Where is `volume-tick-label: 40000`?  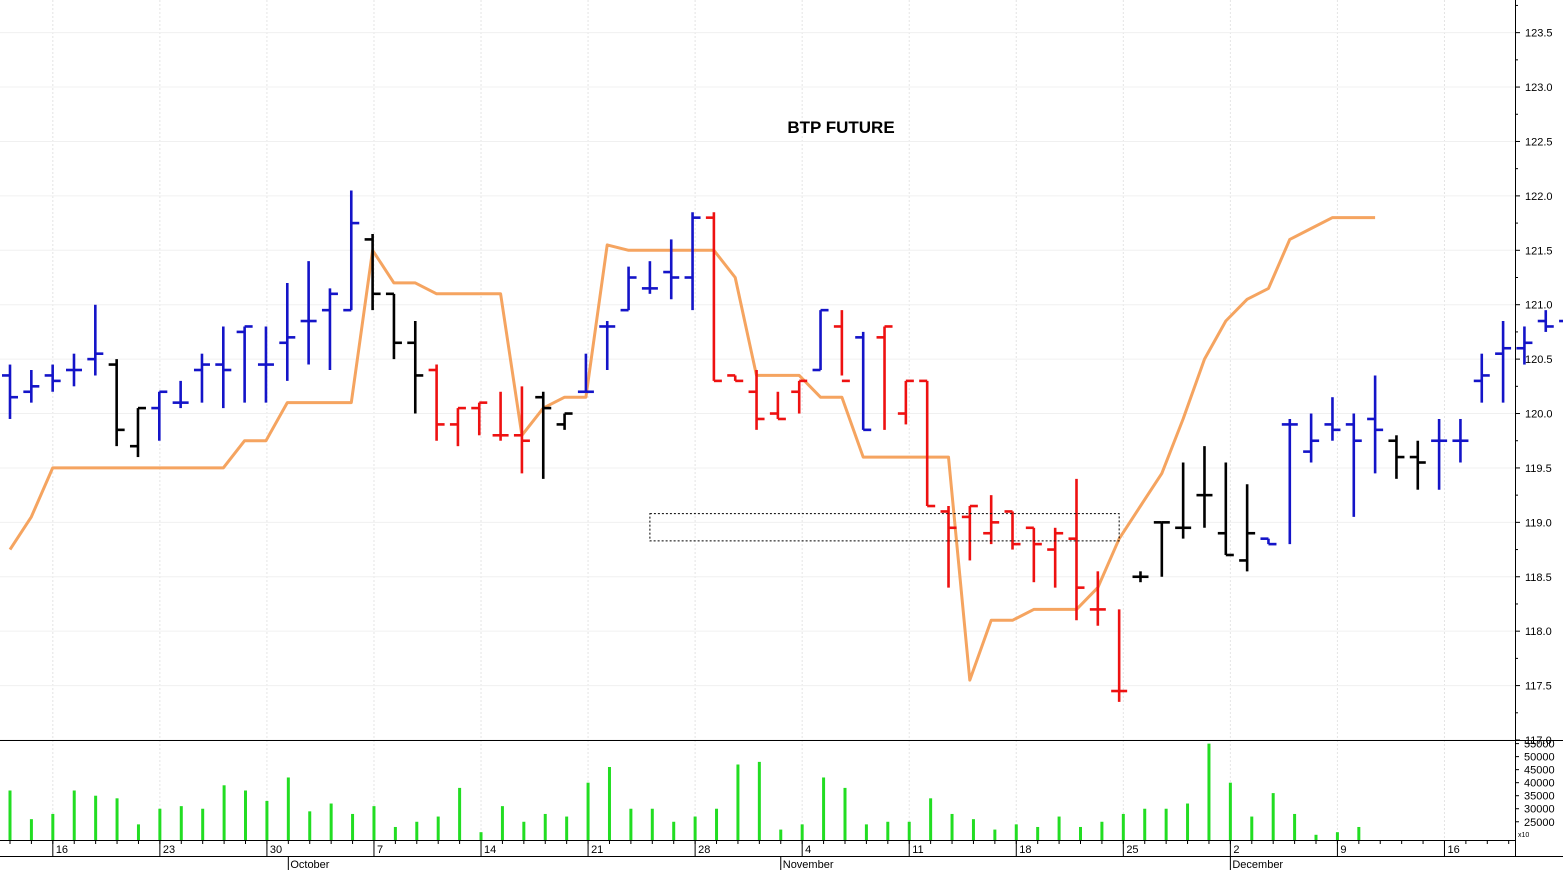 volume-tick-label: 40000 is located at coordinates (1539, 784).